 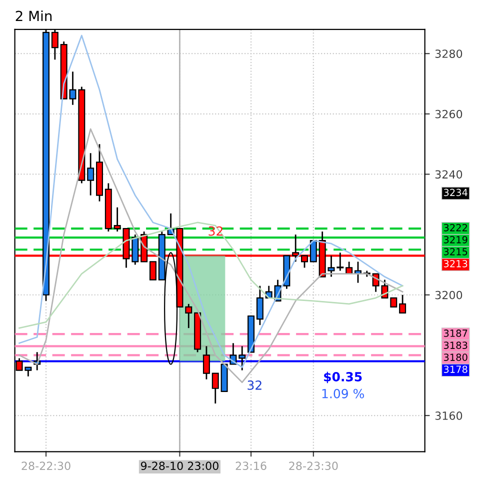 I want to click on x-tick-label: 28-22:30, so click(x=46, y=466).